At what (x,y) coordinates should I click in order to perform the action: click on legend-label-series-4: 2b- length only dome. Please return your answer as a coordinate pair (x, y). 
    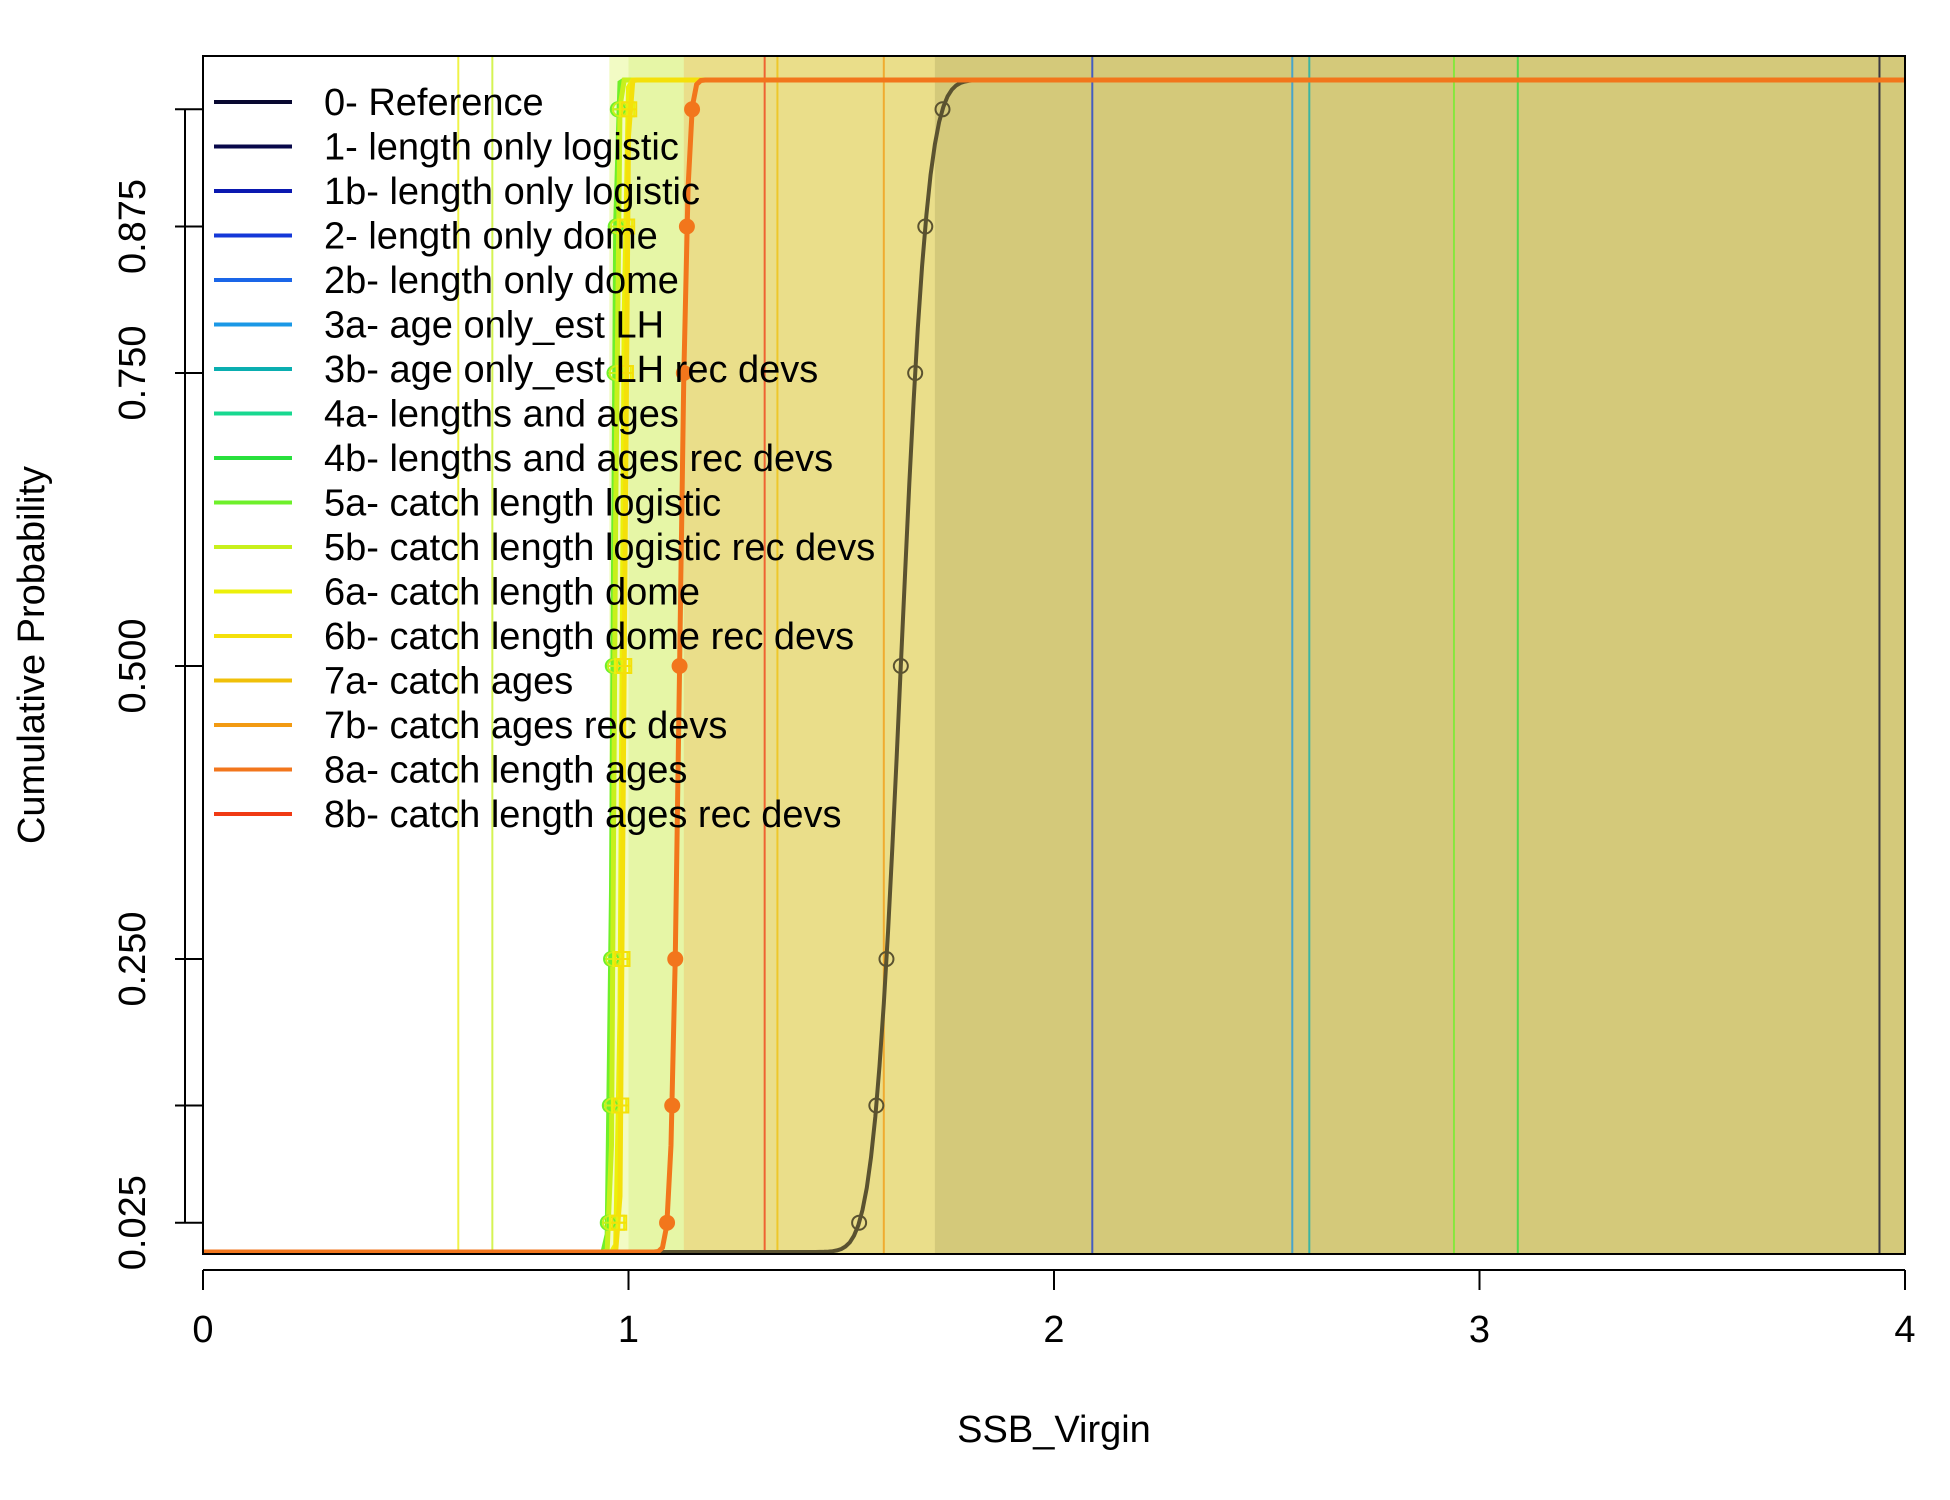
    Looking at the image, I should click on (501, 281).